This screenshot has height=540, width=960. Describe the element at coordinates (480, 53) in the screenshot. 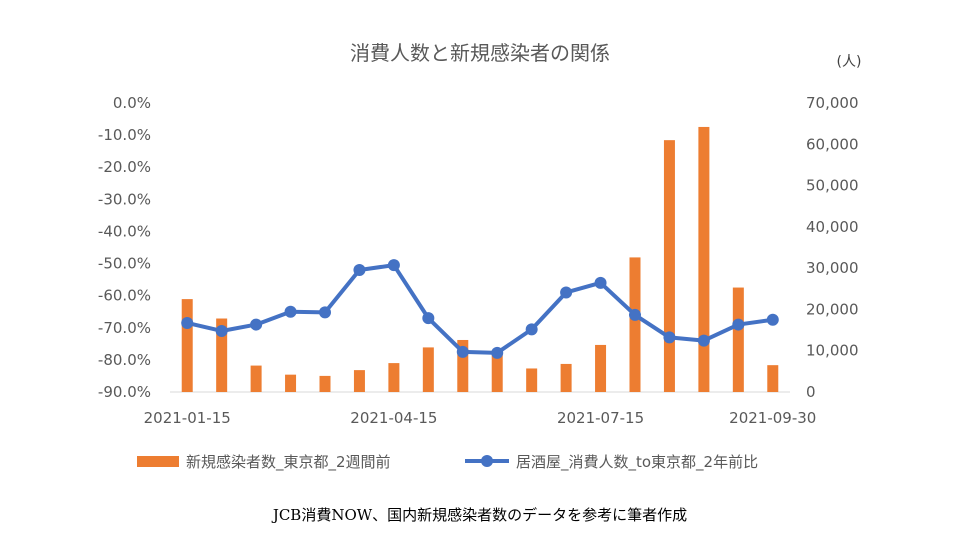

I see `chart-title: 消費人数と新規感染者の関係` at that location.